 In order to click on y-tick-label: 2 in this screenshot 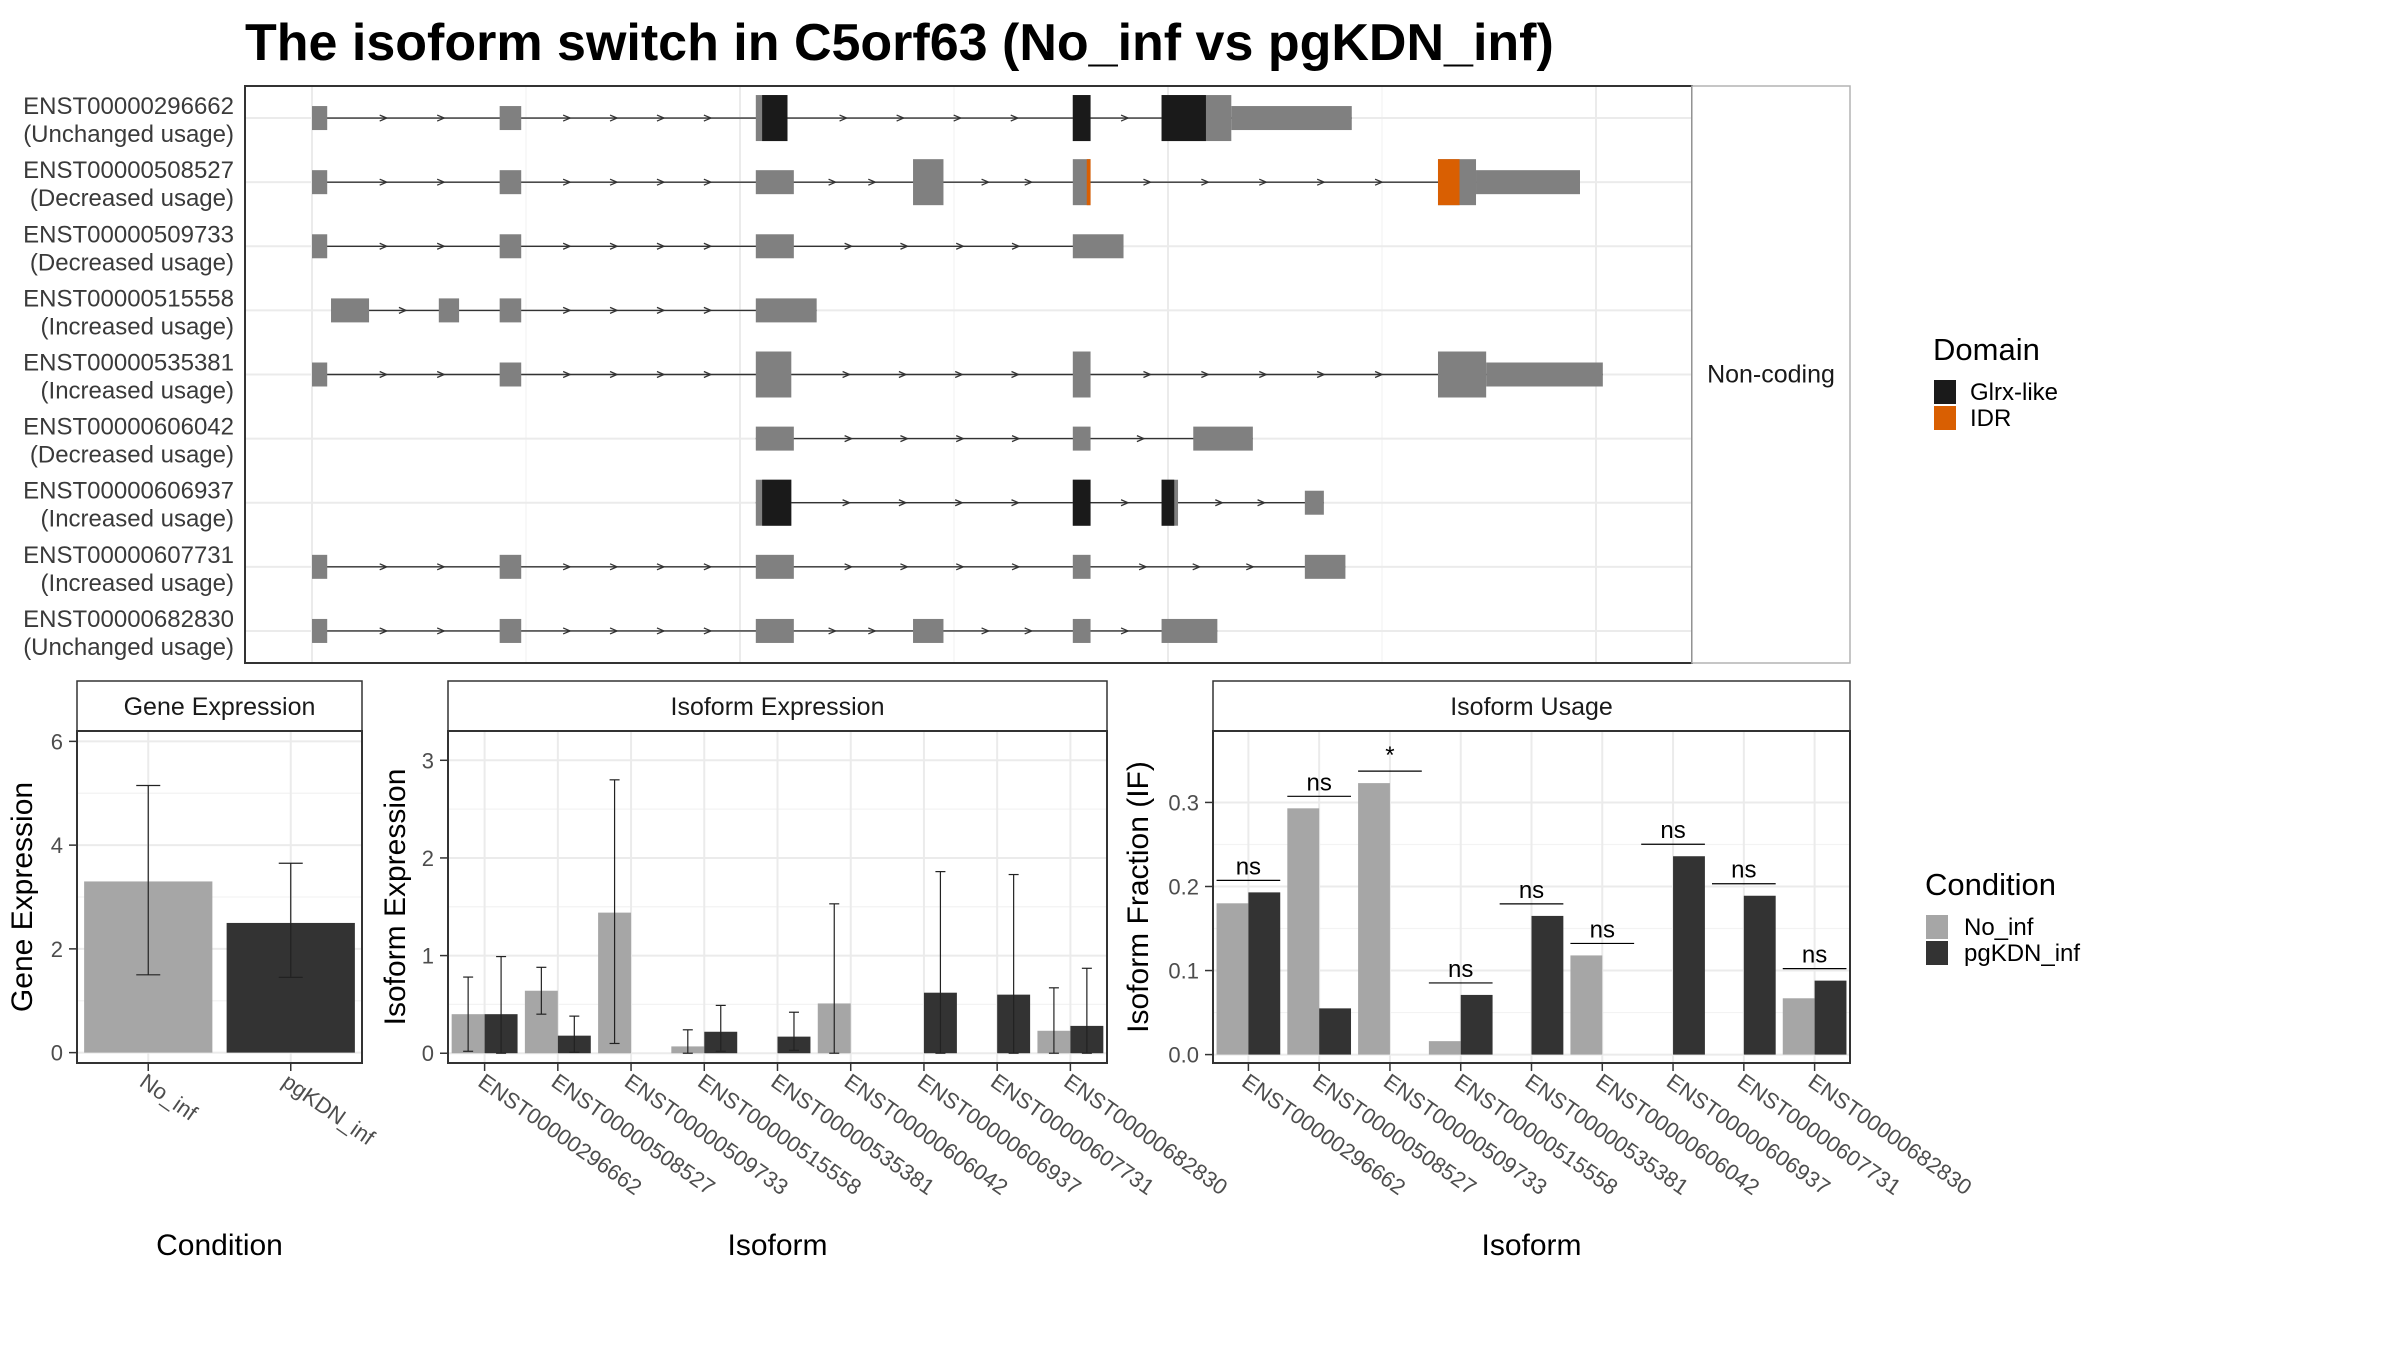, I will do `click(428, 858)`.